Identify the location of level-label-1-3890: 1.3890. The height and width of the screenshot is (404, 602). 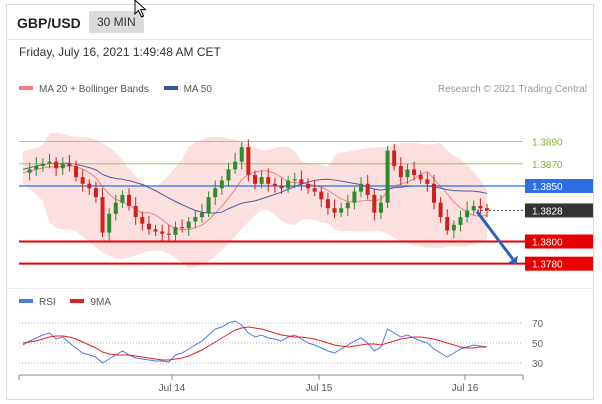
(547, 143).